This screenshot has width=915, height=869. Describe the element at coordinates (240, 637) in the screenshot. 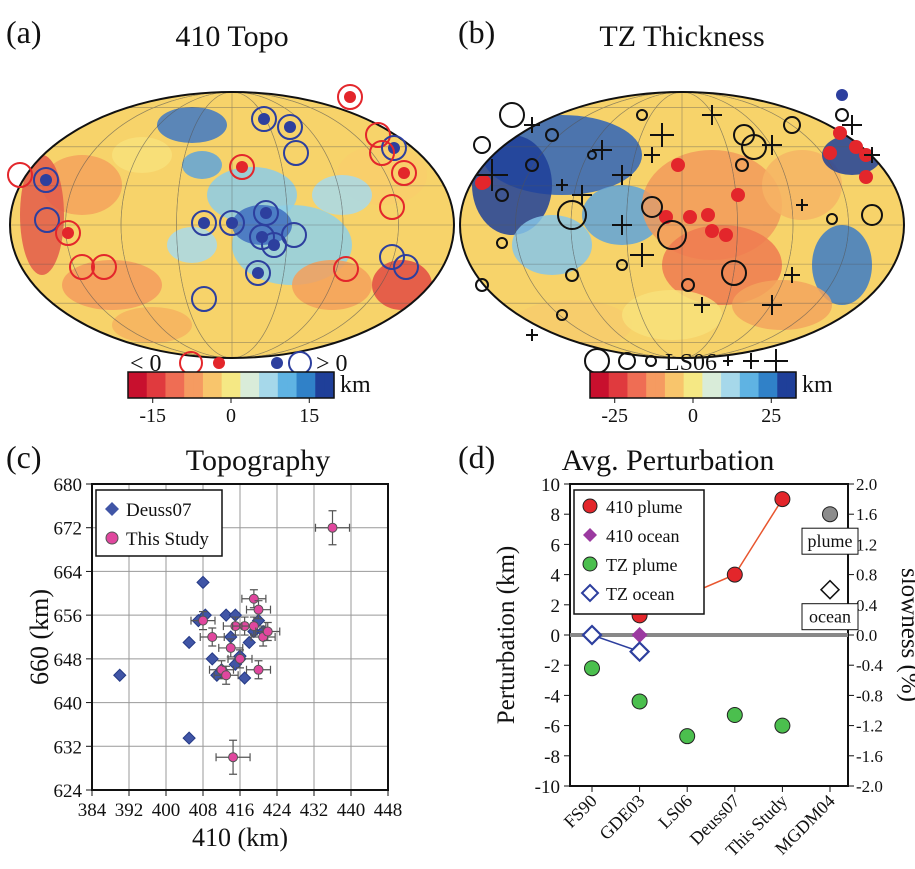

I see `plot-frame` at that location.